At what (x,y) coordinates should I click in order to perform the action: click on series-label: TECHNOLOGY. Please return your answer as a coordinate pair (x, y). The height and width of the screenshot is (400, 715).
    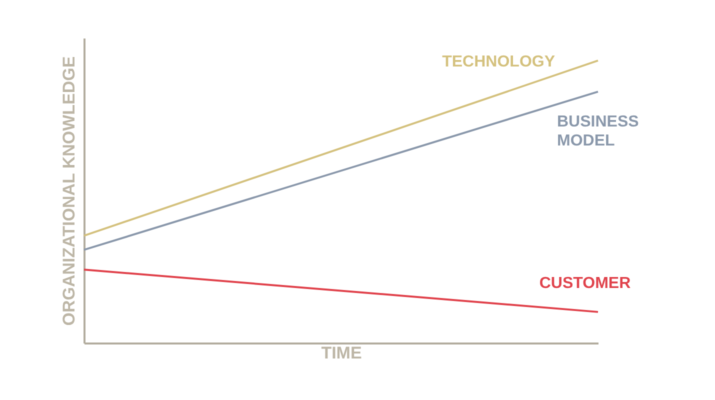
    Looking at the image, I should click on (499, 62).